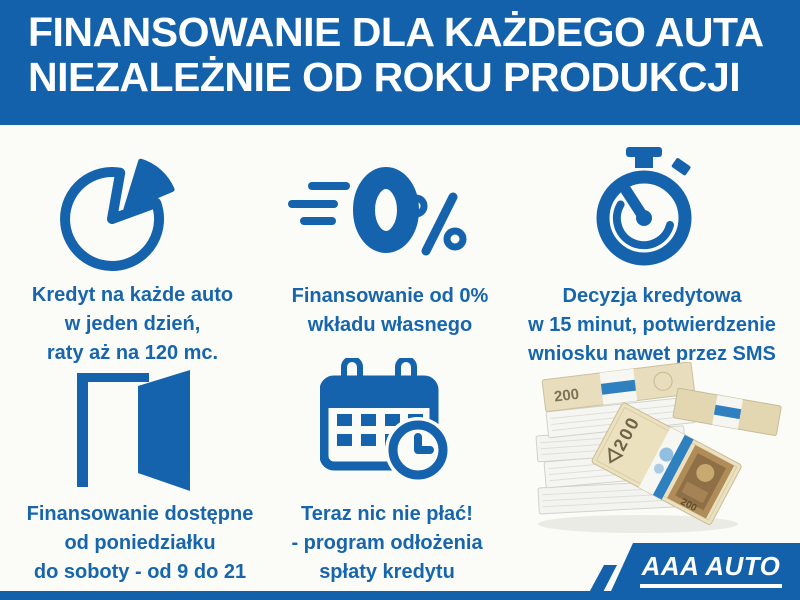 Image resolution: width=800 pixels, height=600 pixels. What do you see at coordinates (666, 463) in the screenshot?
I see `front-banknote-bundle: 200 200` at bounding box center [666, 463].